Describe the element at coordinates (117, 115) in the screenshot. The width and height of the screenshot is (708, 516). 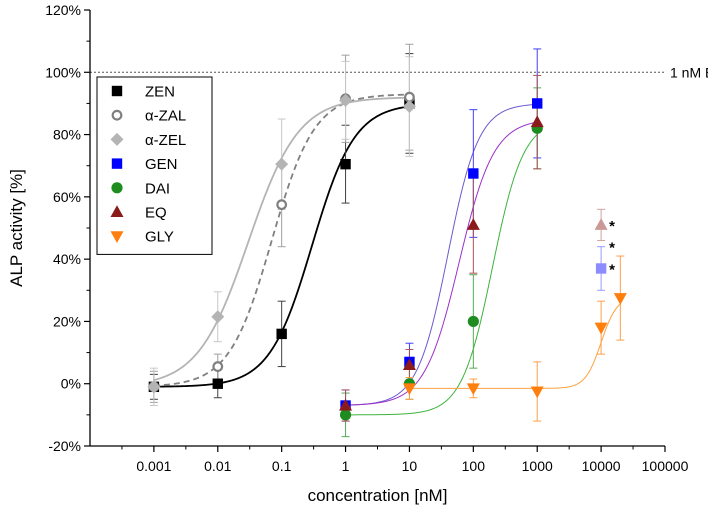
I see `legend-marker-alpha-zal` at that location.